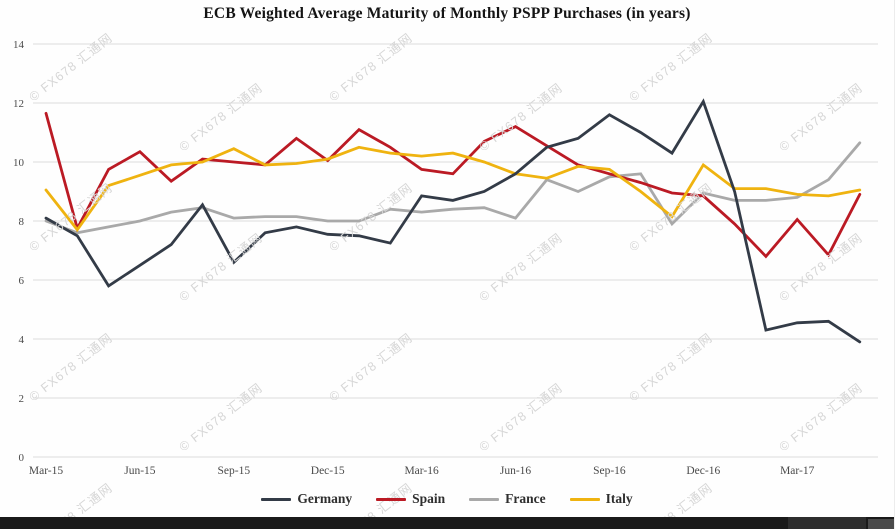 The image size is (895, 529). Describe the element at coordinates (328, 471) in the screenshot. I see `x-tick-label: Dec-15` at that location.